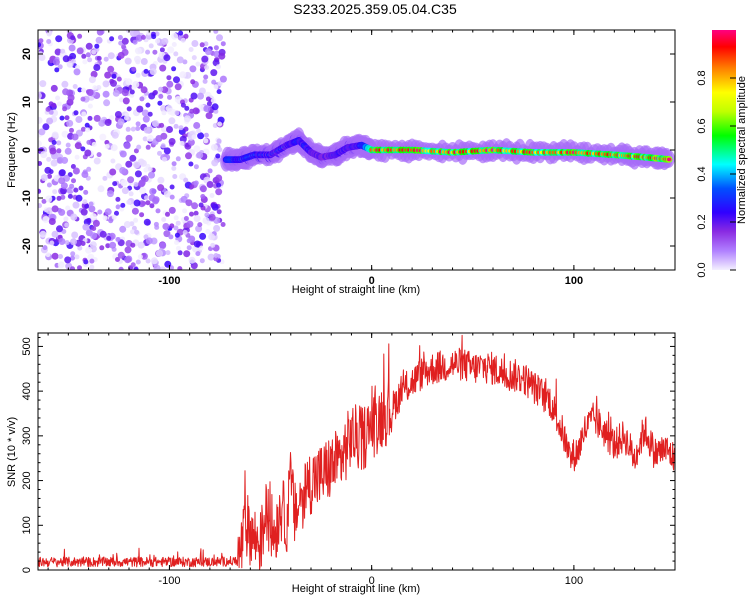 This screenshot has width=750, height=600. I want to click on track-peak, so click(669, 159).